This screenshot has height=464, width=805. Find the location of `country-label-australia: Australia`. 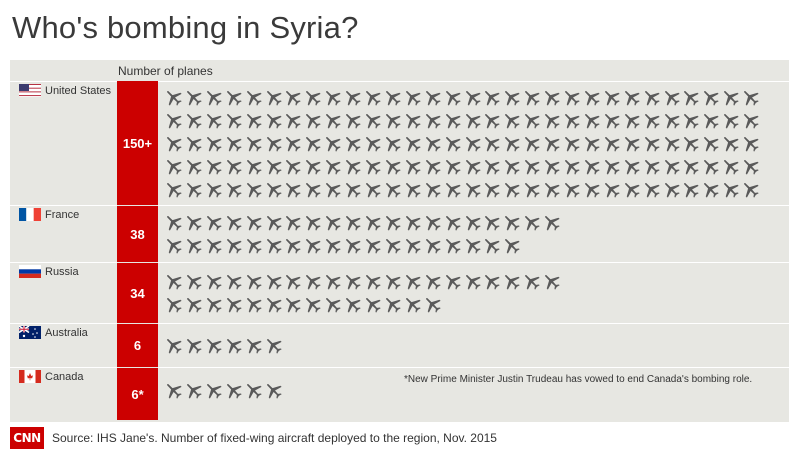

country-label-australia: Australia is located at coordinates (53, 332).